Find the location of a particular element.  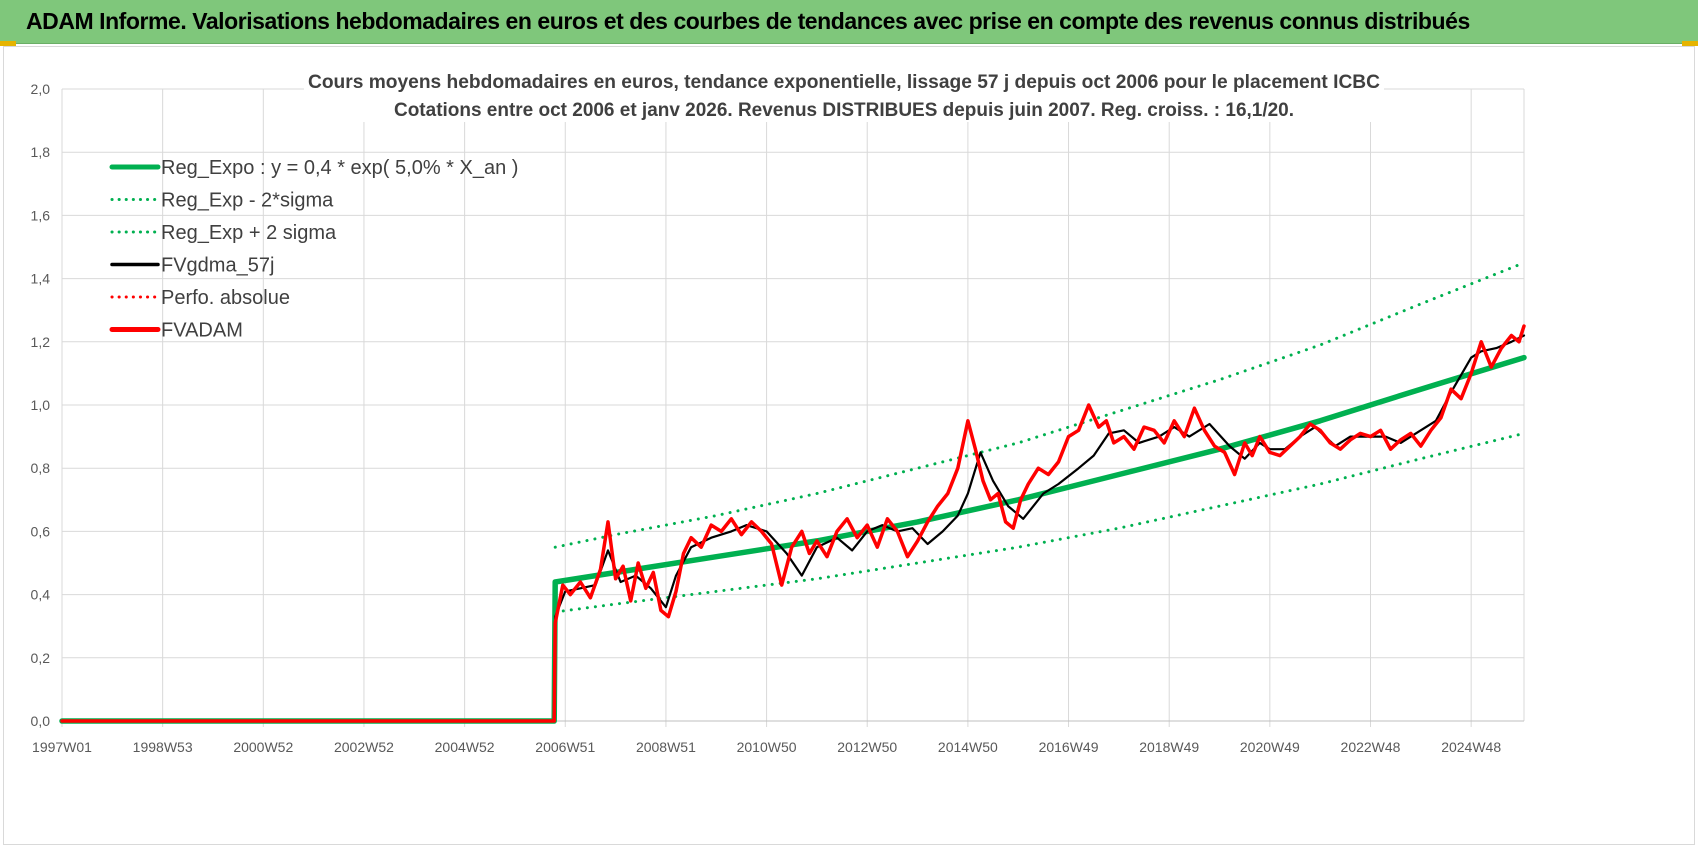

y-tick-label: 1,2 is located at coordinates (41, 342).